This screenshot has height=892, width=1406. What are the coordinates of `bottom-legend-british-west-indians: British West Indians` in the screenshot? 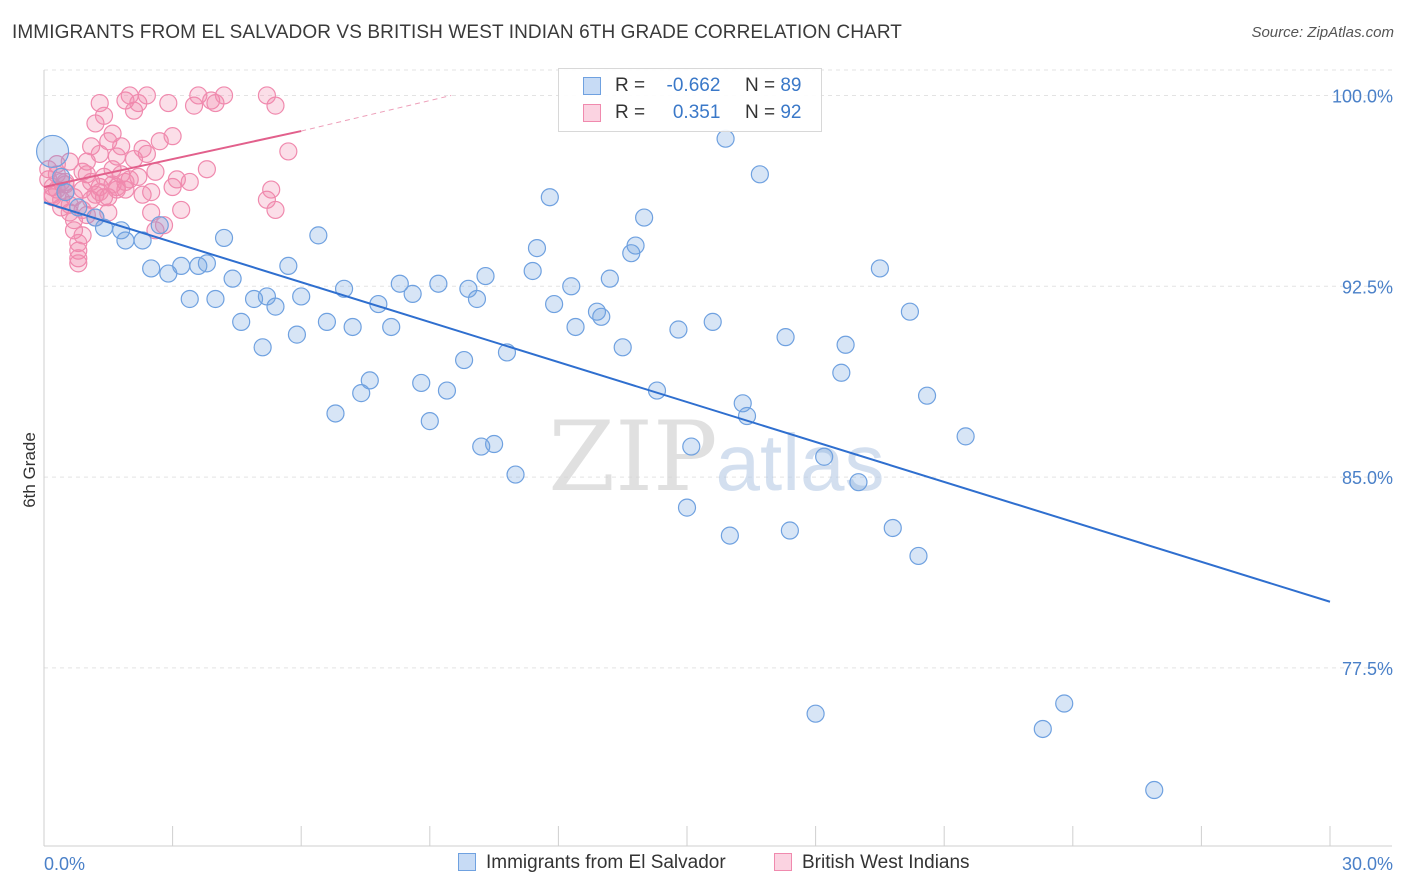 It's located at (872, 863).